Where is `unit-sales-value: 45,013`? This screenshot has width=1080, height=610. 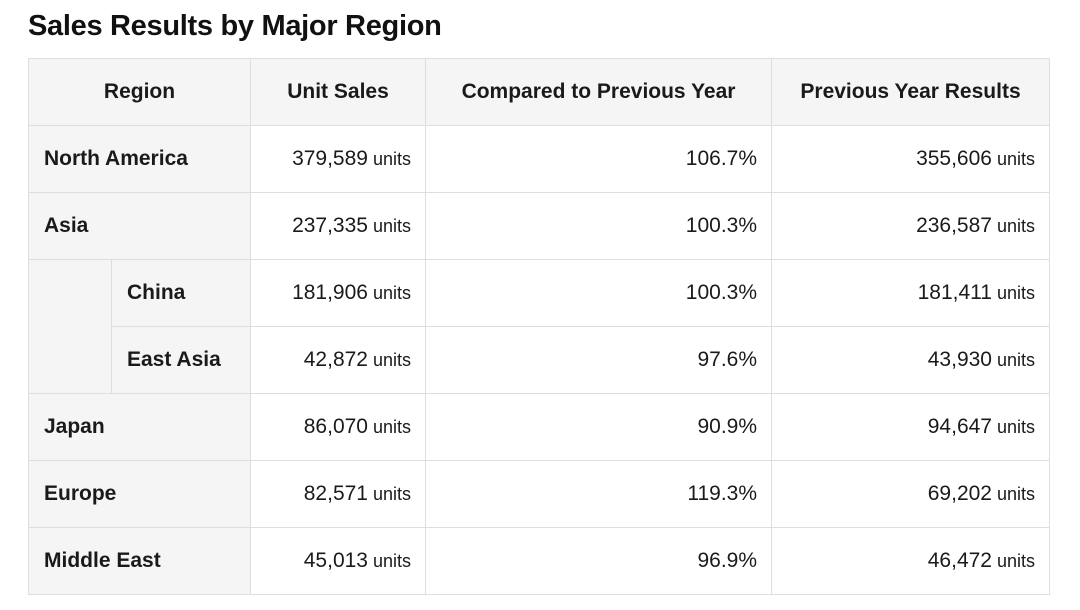
unit-sales-value: 45,013 is located at coordinates (335, 560).